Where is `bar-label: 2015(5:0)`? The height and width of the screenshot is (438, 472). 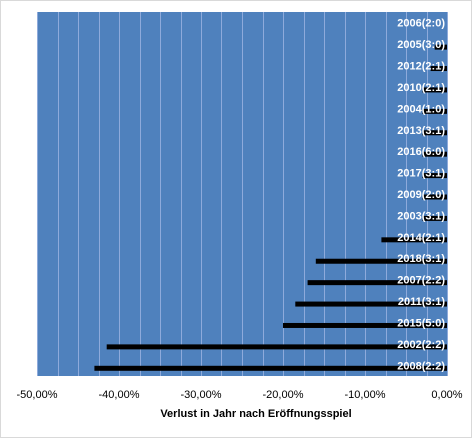
bar-label: 2015(5:0) is located at coordinates (421, 323).